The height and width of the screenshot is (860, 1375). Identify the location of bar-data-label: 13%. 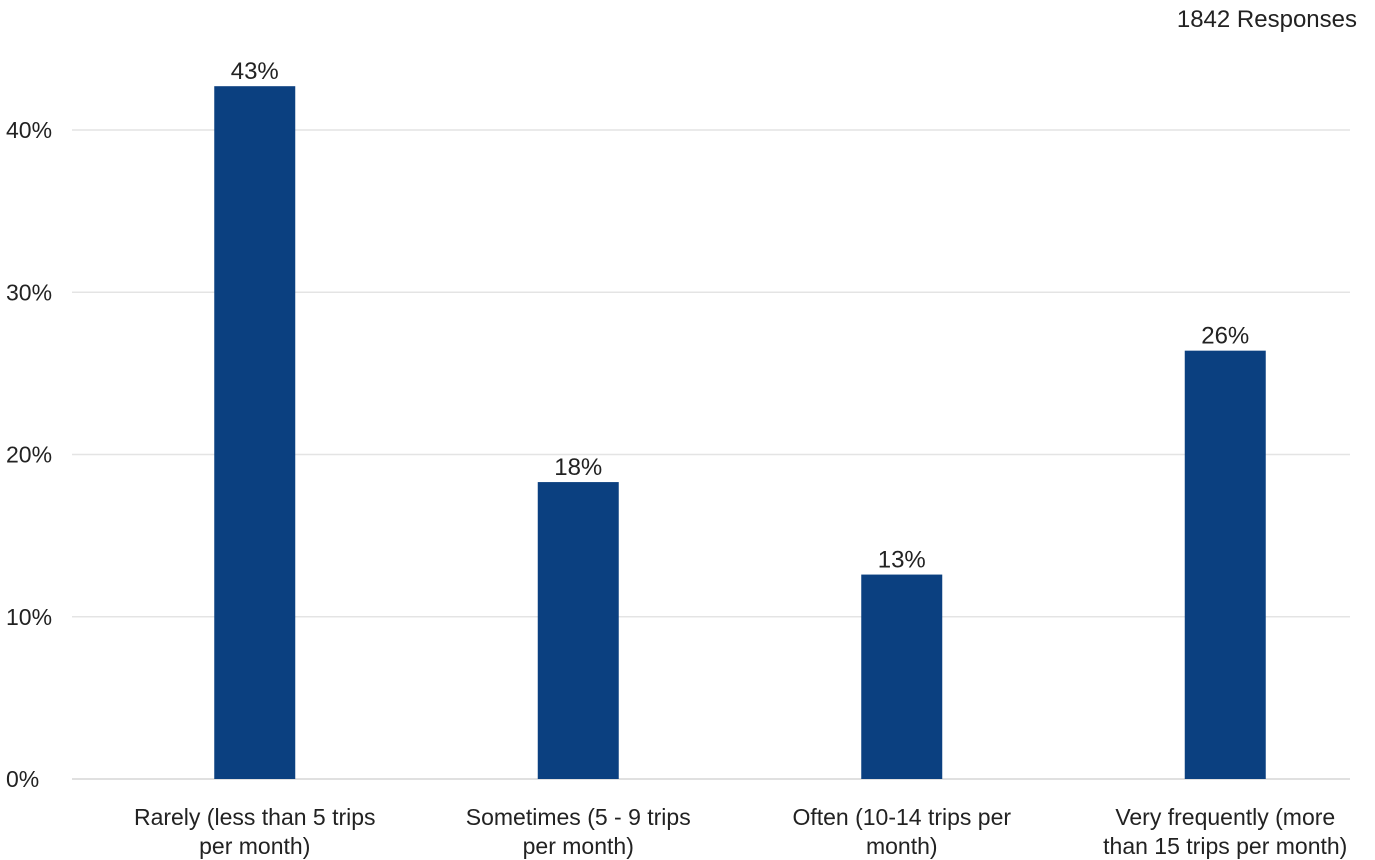
(902, 560).